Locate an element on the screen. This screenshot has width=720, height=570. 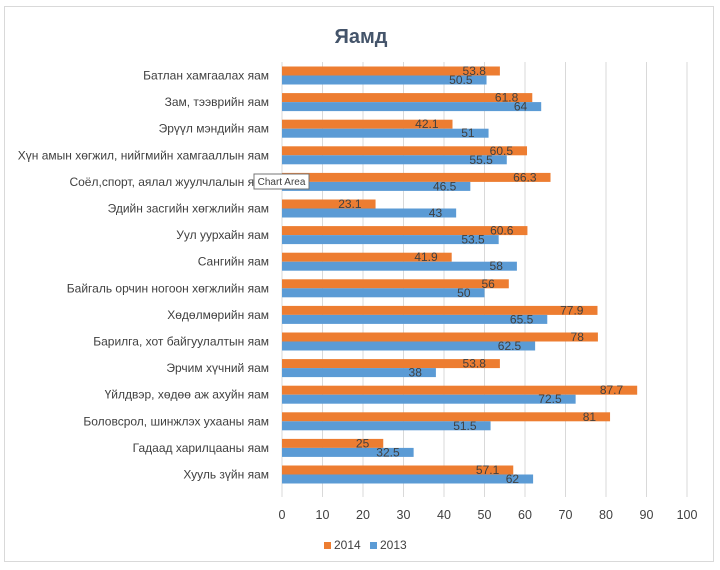
data-label-2013: 64 is located at coordinates (521, 107).